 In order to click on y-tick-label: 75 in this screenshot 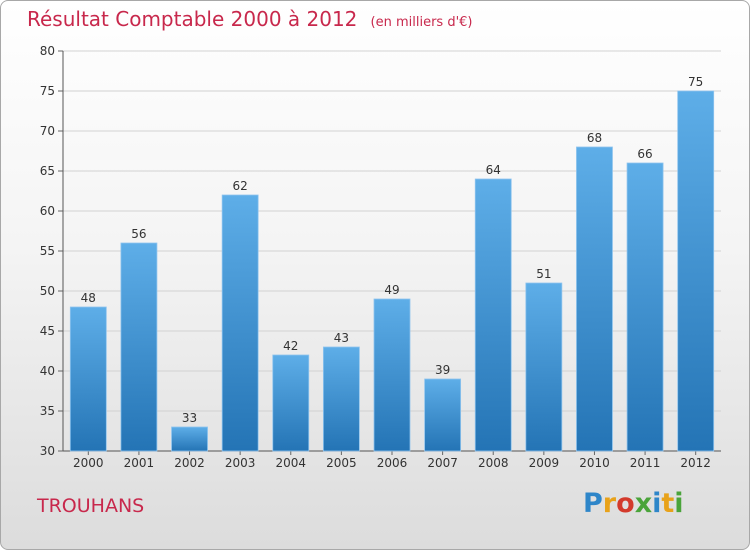, I will do `click(47, 91)`.